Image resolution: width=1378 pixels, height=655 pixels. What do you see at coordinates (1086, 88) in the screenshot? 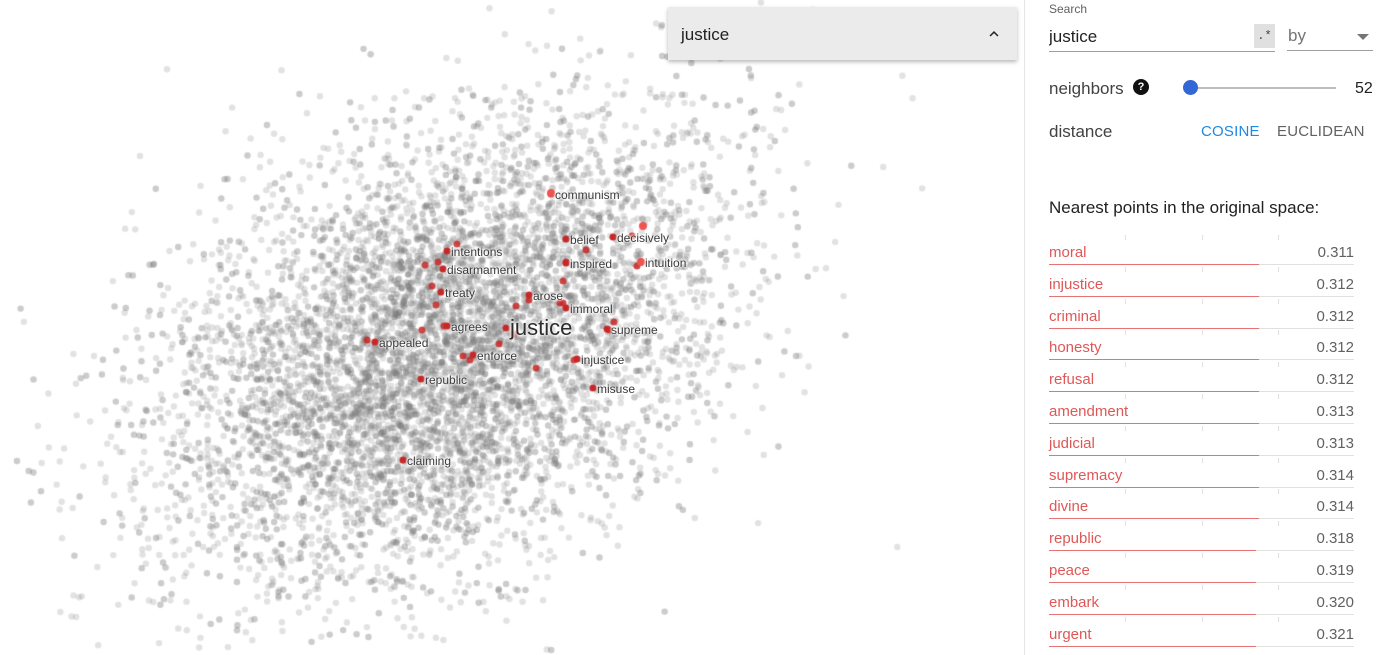
I see `neighbors-label: neighbors` at bounding box center [1086, 88].